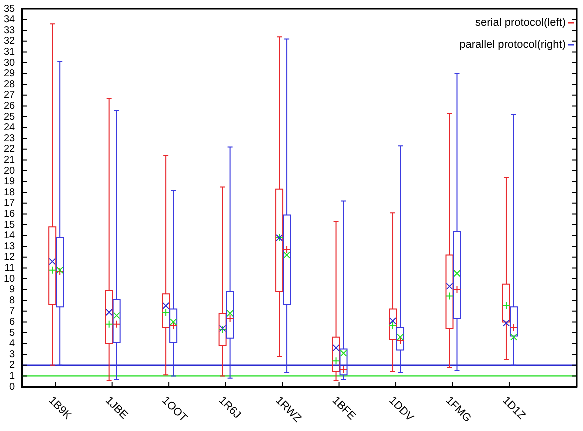 The image size is (583, 431). Describe the element at coordinates (10, 84) in the screenshot. I see `y-tick-label: 28` at that location.